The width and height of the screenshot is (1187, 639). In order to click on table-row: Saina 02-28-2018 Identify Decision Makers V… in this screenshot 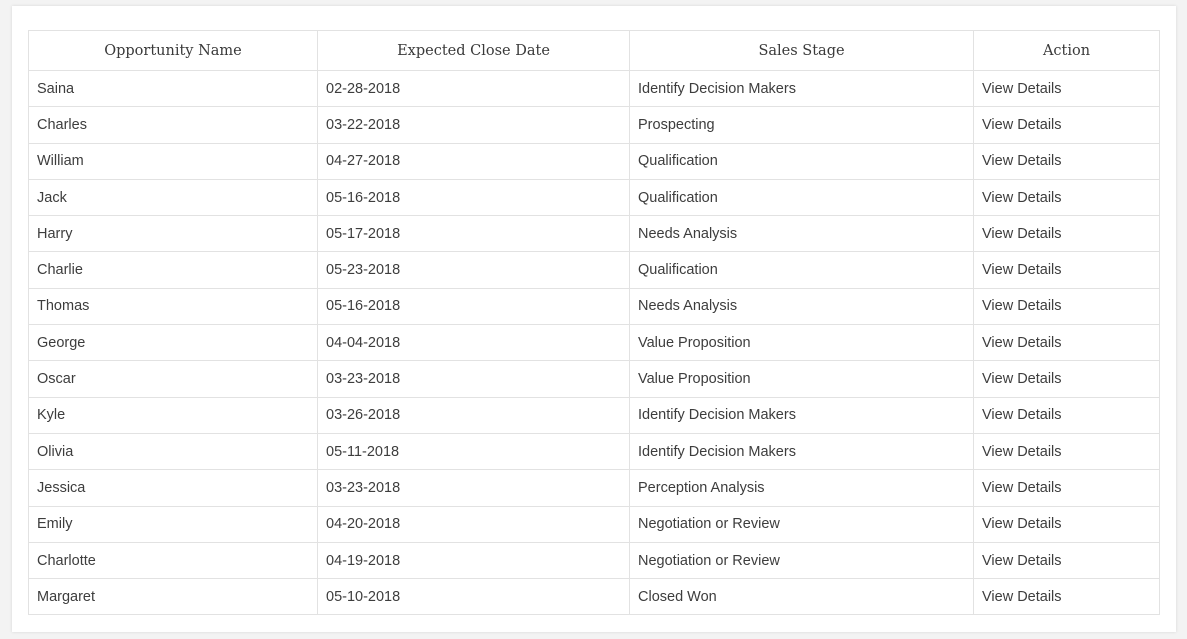, I will do `click(594, 88)`.